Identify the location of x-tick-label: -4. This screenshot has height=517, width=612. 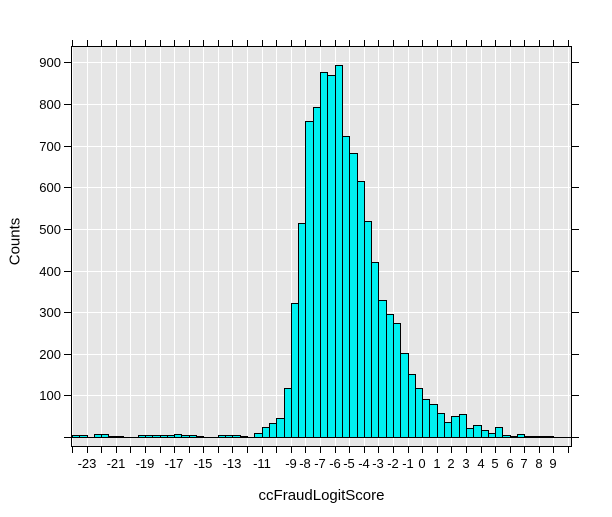
(364, 463).